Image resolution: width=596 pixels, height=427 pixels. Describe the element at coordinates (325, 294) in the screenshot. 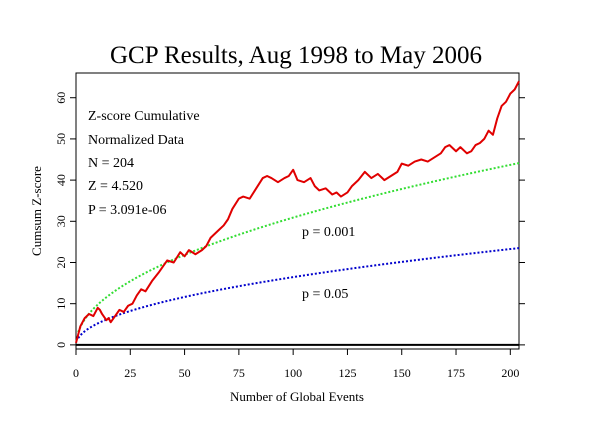

I see `p005-label: p = 0.05` at that location.